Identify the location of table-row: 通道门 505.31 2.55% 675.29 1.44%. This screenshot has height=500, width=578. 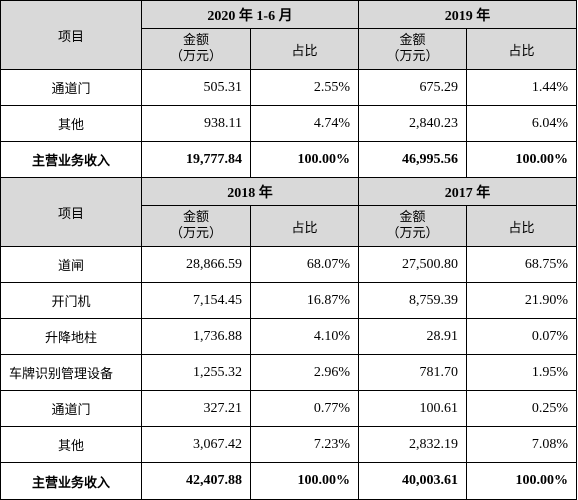
(289, 87).